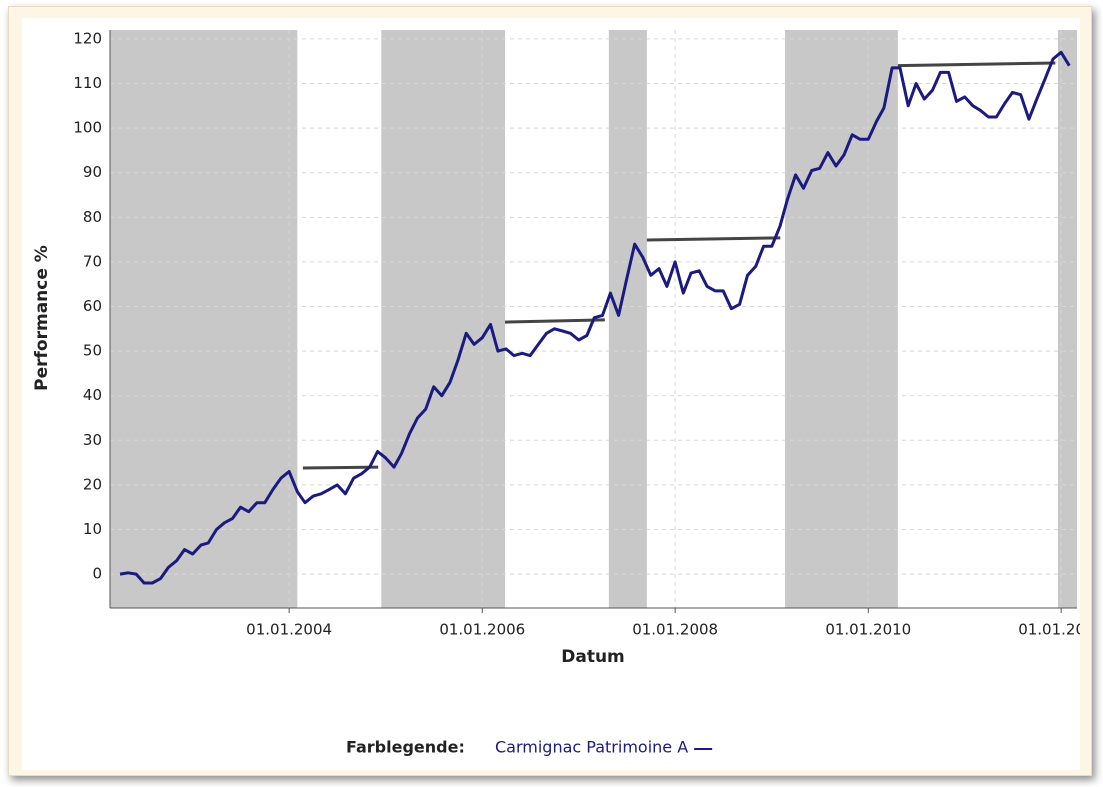  What do you see at coordinates (593, 657) in the screenshot?
I see `x-axis-label: Datum` at bounding box center [593, 657].